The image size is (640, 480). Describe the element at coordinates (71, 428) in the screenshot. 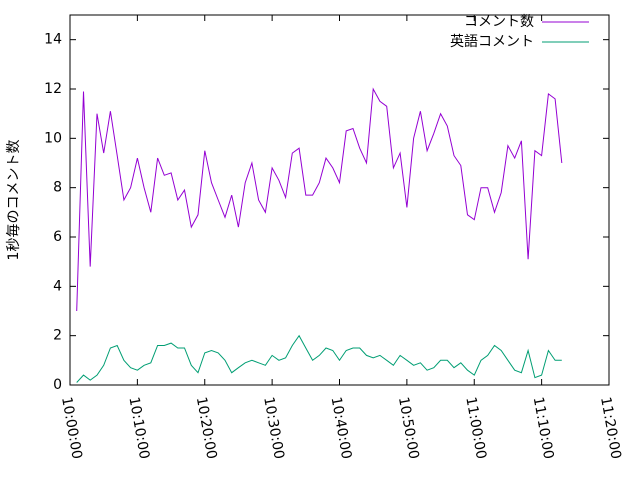

I see `x-tick-label: 10:00:00` at that location.